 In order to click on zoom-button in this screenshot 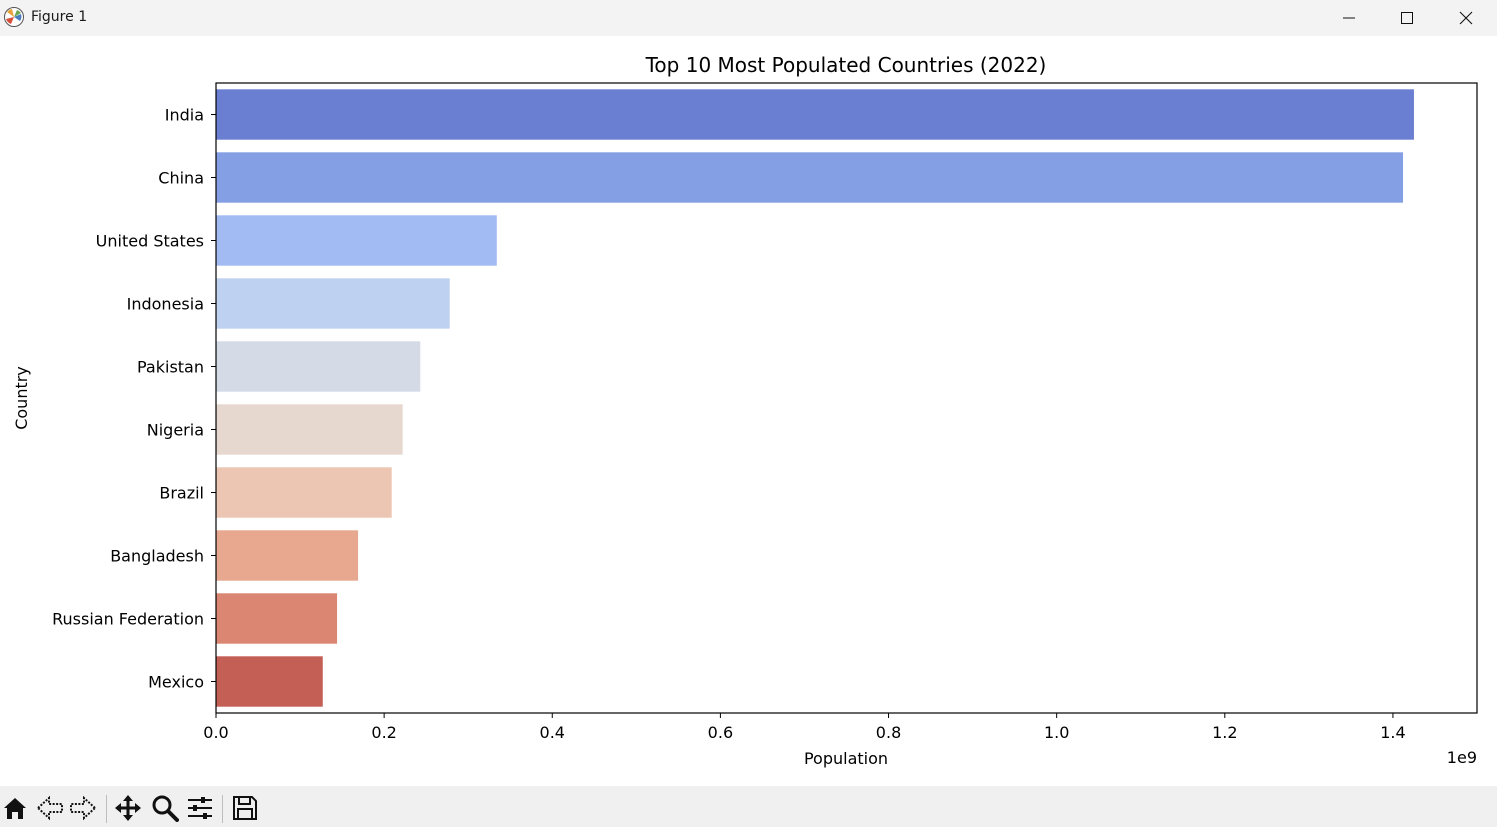, I will do `click(165, 808)`.